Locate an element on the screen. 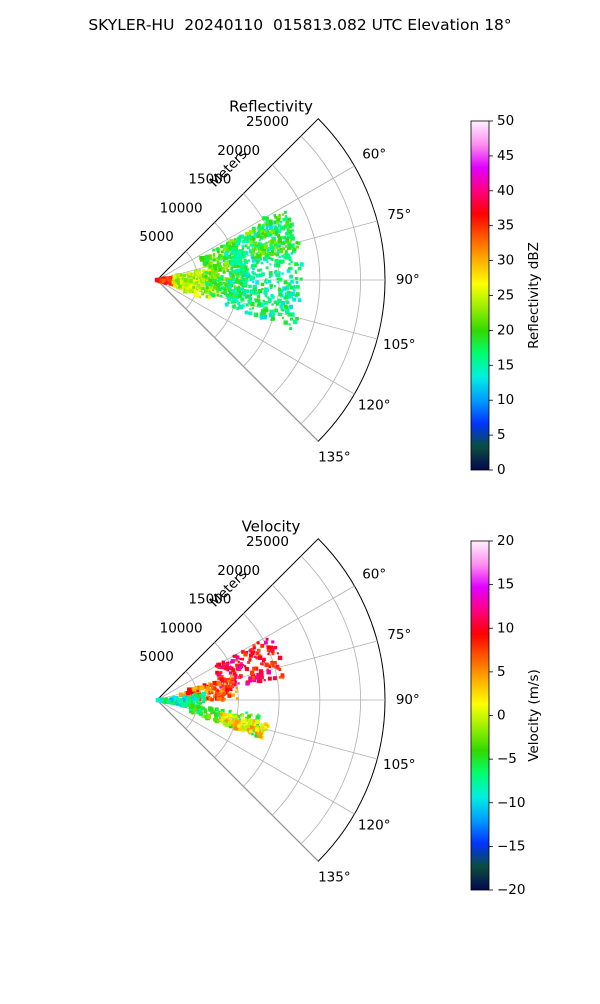 The width and height of the screenshot is (600, 1004). colorbar-tick-label-0-7: 35 is located at coordinates (505, 226).